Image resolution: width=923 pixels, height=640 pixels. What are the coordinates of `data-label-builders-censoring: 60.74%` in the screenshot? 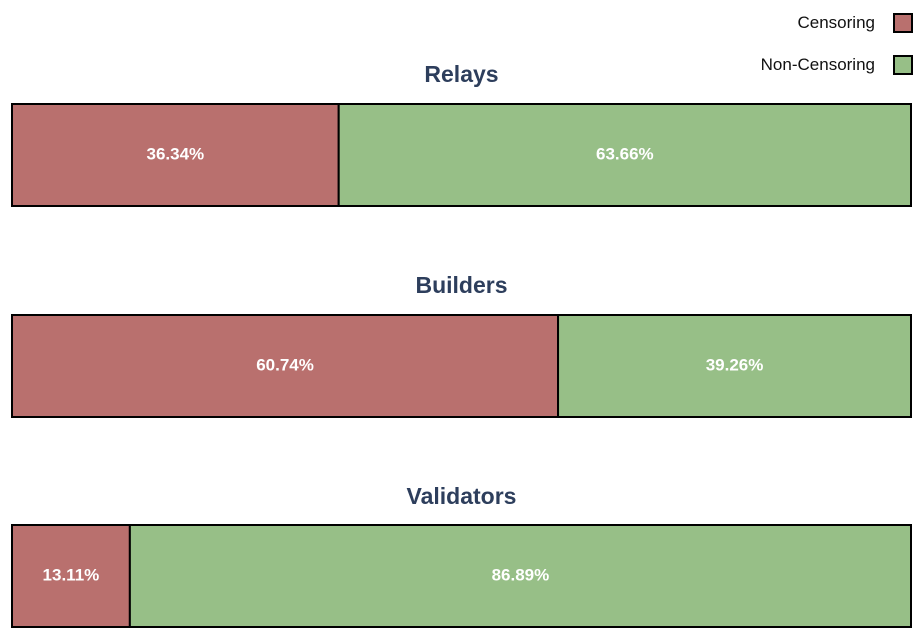 It's located at (285, 364).